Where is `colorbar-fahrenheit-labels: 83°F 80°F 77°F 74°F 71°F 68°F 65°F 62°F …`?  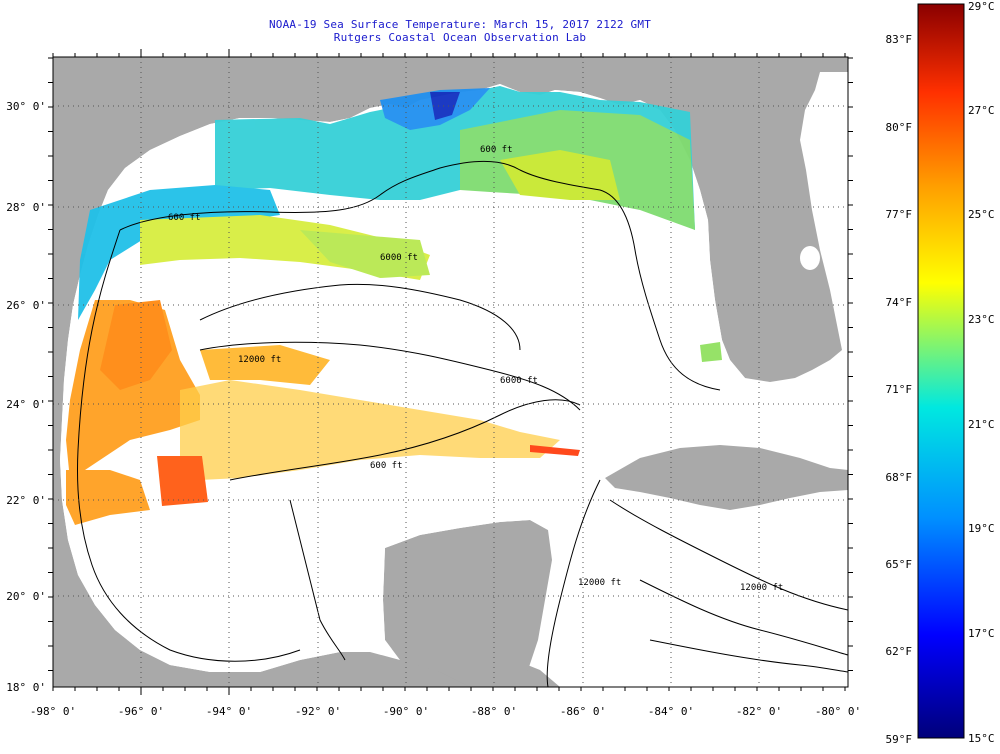
colorbar-fahrenheit-labels: 83°F 80°F 77°F 74°F 71°F 68°F 65°F 62°F … is located at coordinates (899, 389).